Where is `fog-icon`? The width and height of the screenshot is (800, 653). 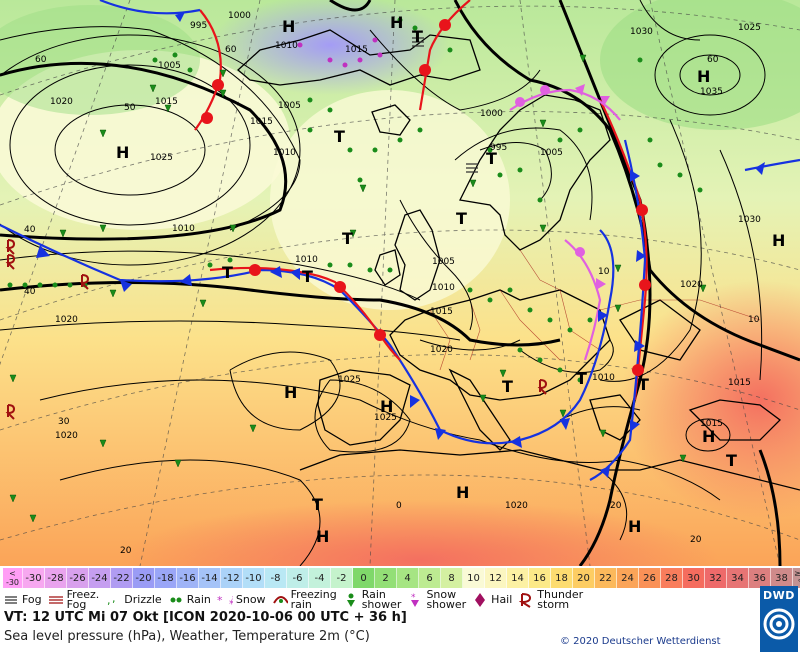 fog-icon is located at coordinates (11, 600).